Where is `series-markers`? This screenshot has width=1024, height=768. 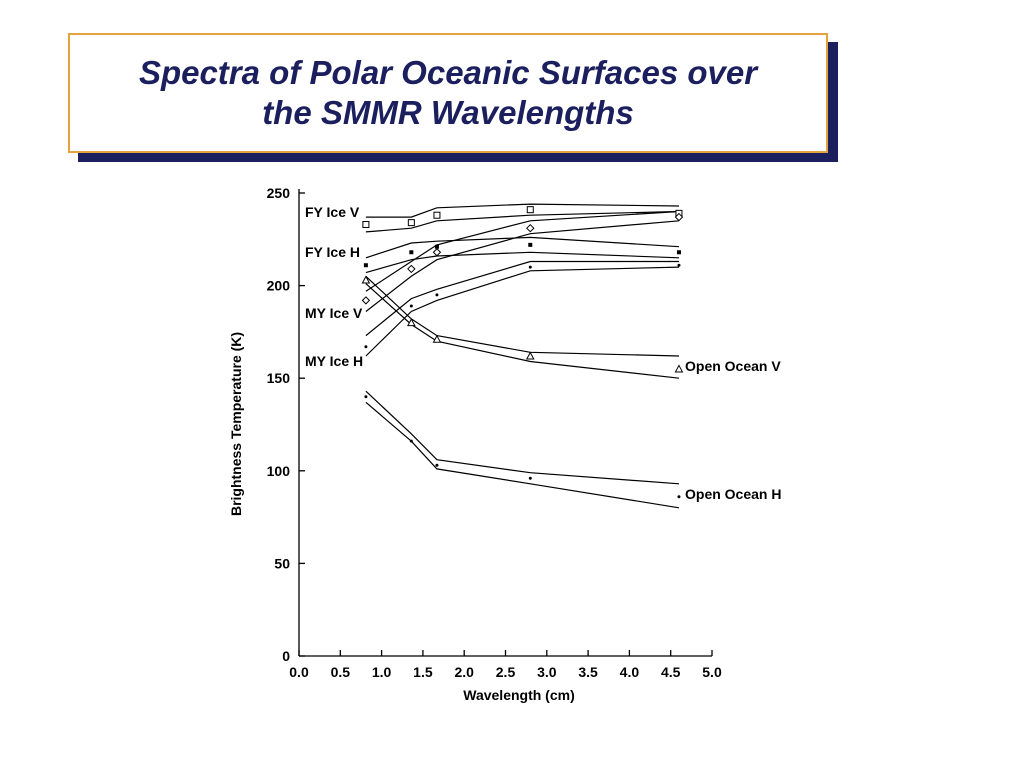
series-markers is located at coordinates (522, 352).